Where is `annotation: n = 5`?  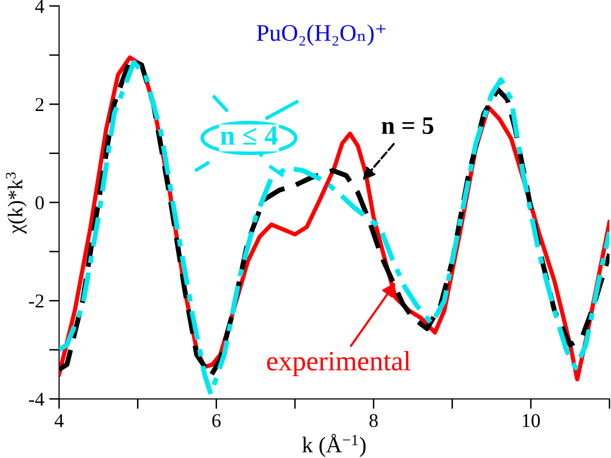 annotation: n = 5 is located at coordinates (408, 125).